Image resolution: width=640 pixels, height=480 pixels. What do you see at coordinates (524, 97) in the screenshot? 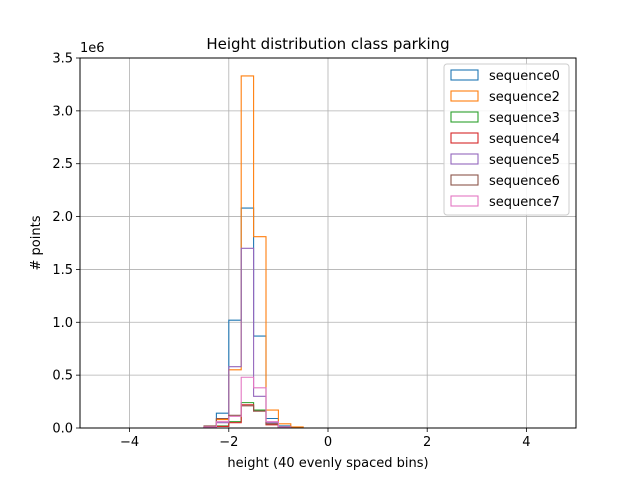
I see `legend-label-sequence2: sequence2` at bounding box center [524, 97].